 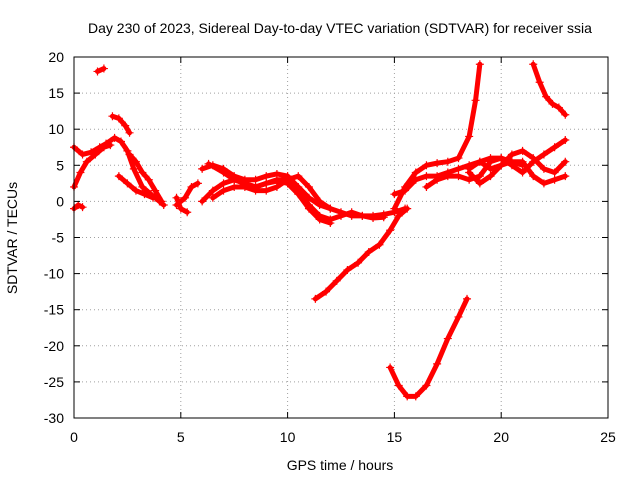 What do you see at coordinates (340, 465) in the screenshot?
I see `x-axis-label: GPS time / hours` at bounding box center [340, 465].